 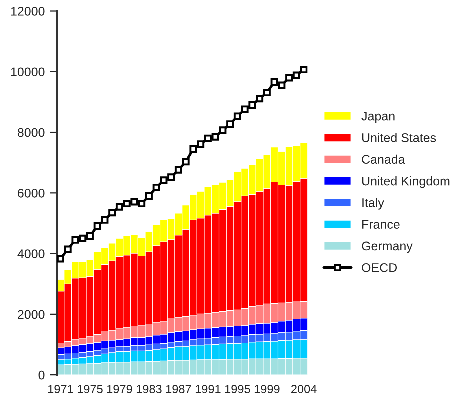 I want to click on y-tick-label: 4000, so click(x=31, y=254).